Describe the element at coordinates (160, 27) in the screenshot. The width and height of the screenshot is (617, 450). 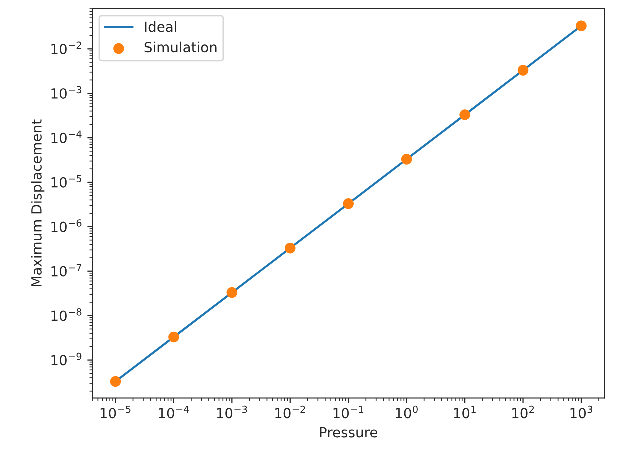
I see `legend-label: Ideal` at that location.